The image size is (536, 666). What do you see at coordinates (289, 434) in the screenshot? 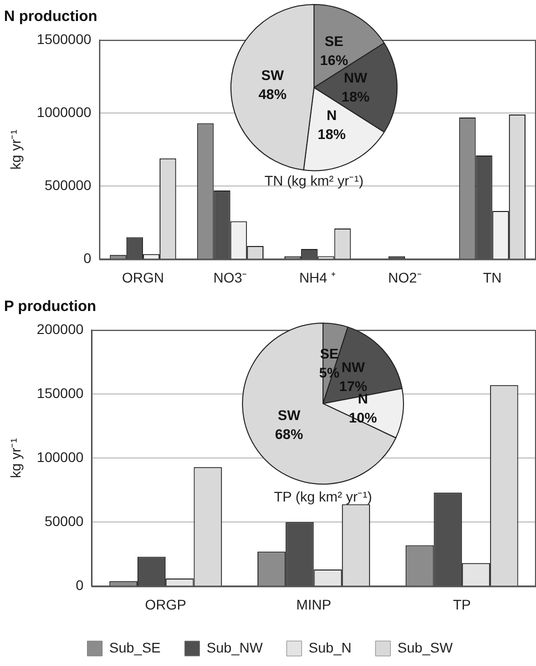
I see `data-label: 68%` at bounding box center [289, 434].